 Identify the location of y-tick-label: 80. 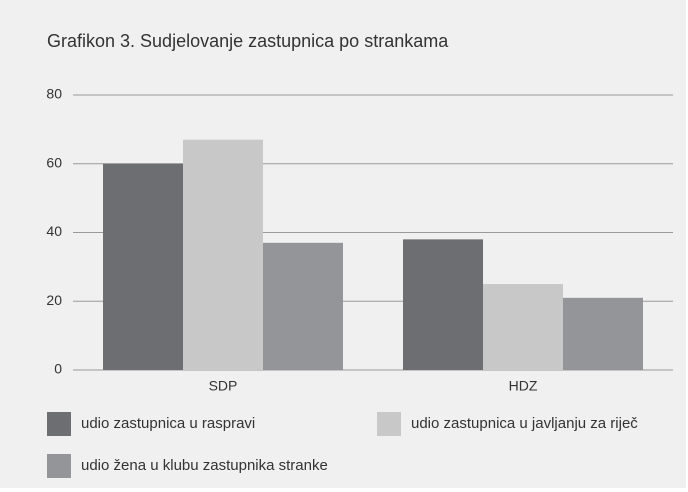
(54, 94).